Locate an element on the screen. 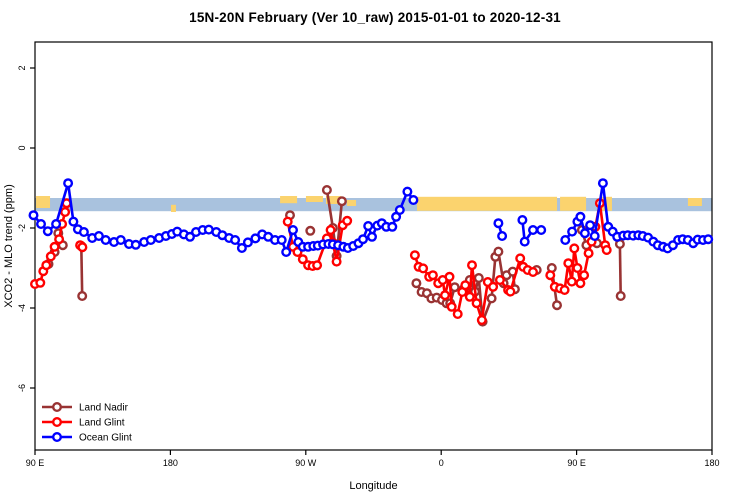  legend-item: Land Nadir is located at coordinates (85, 408).